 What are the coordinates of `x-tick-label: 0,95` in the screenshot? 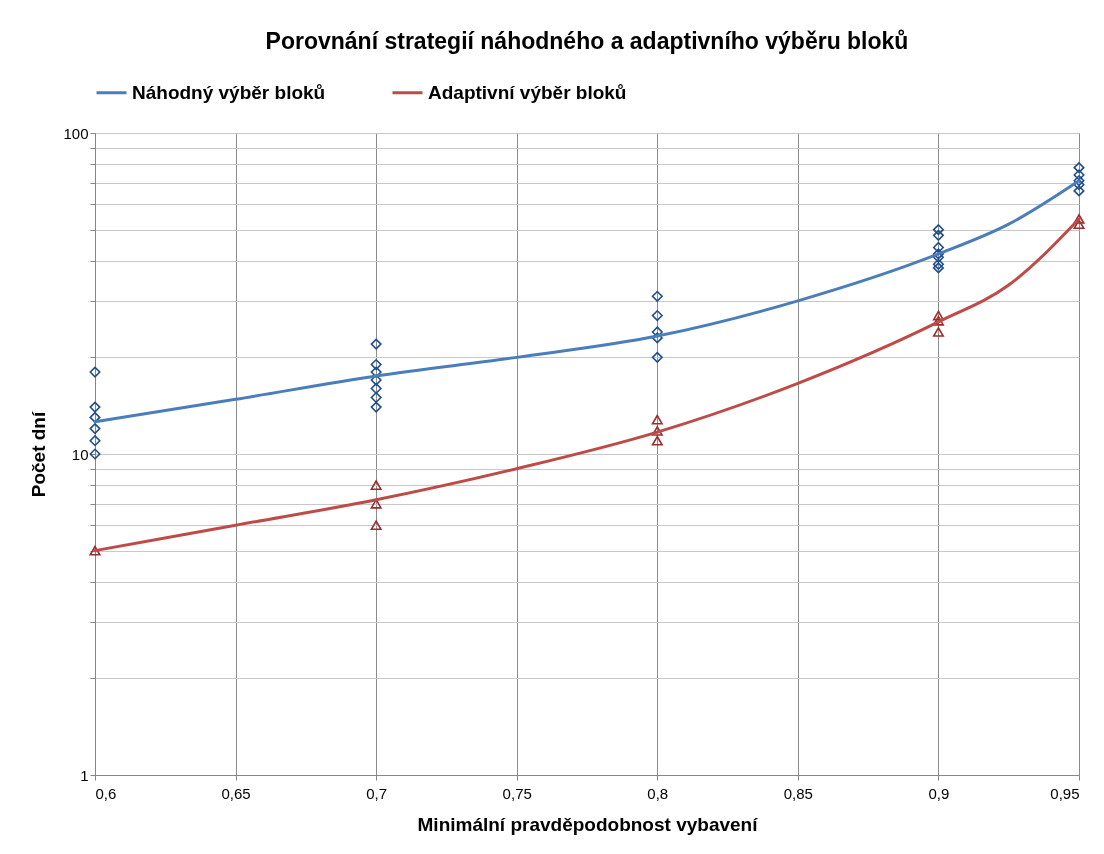 It's located at (1065, 793).